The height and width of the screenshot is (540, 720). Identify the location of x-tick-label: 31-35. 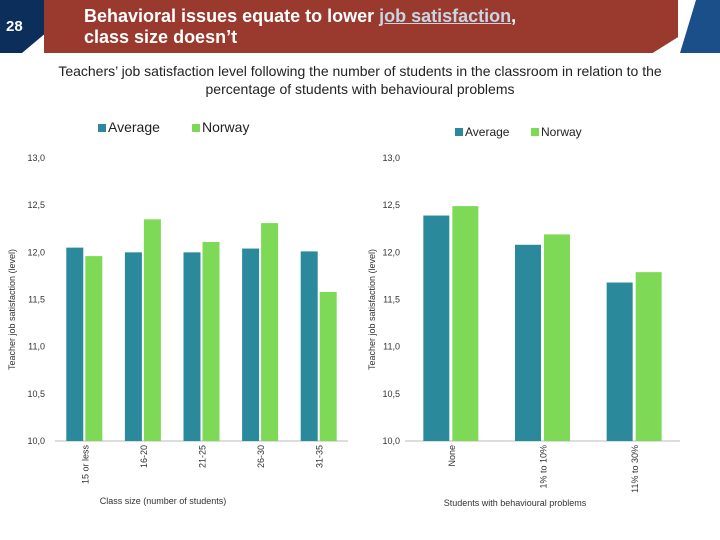
(320, 456).